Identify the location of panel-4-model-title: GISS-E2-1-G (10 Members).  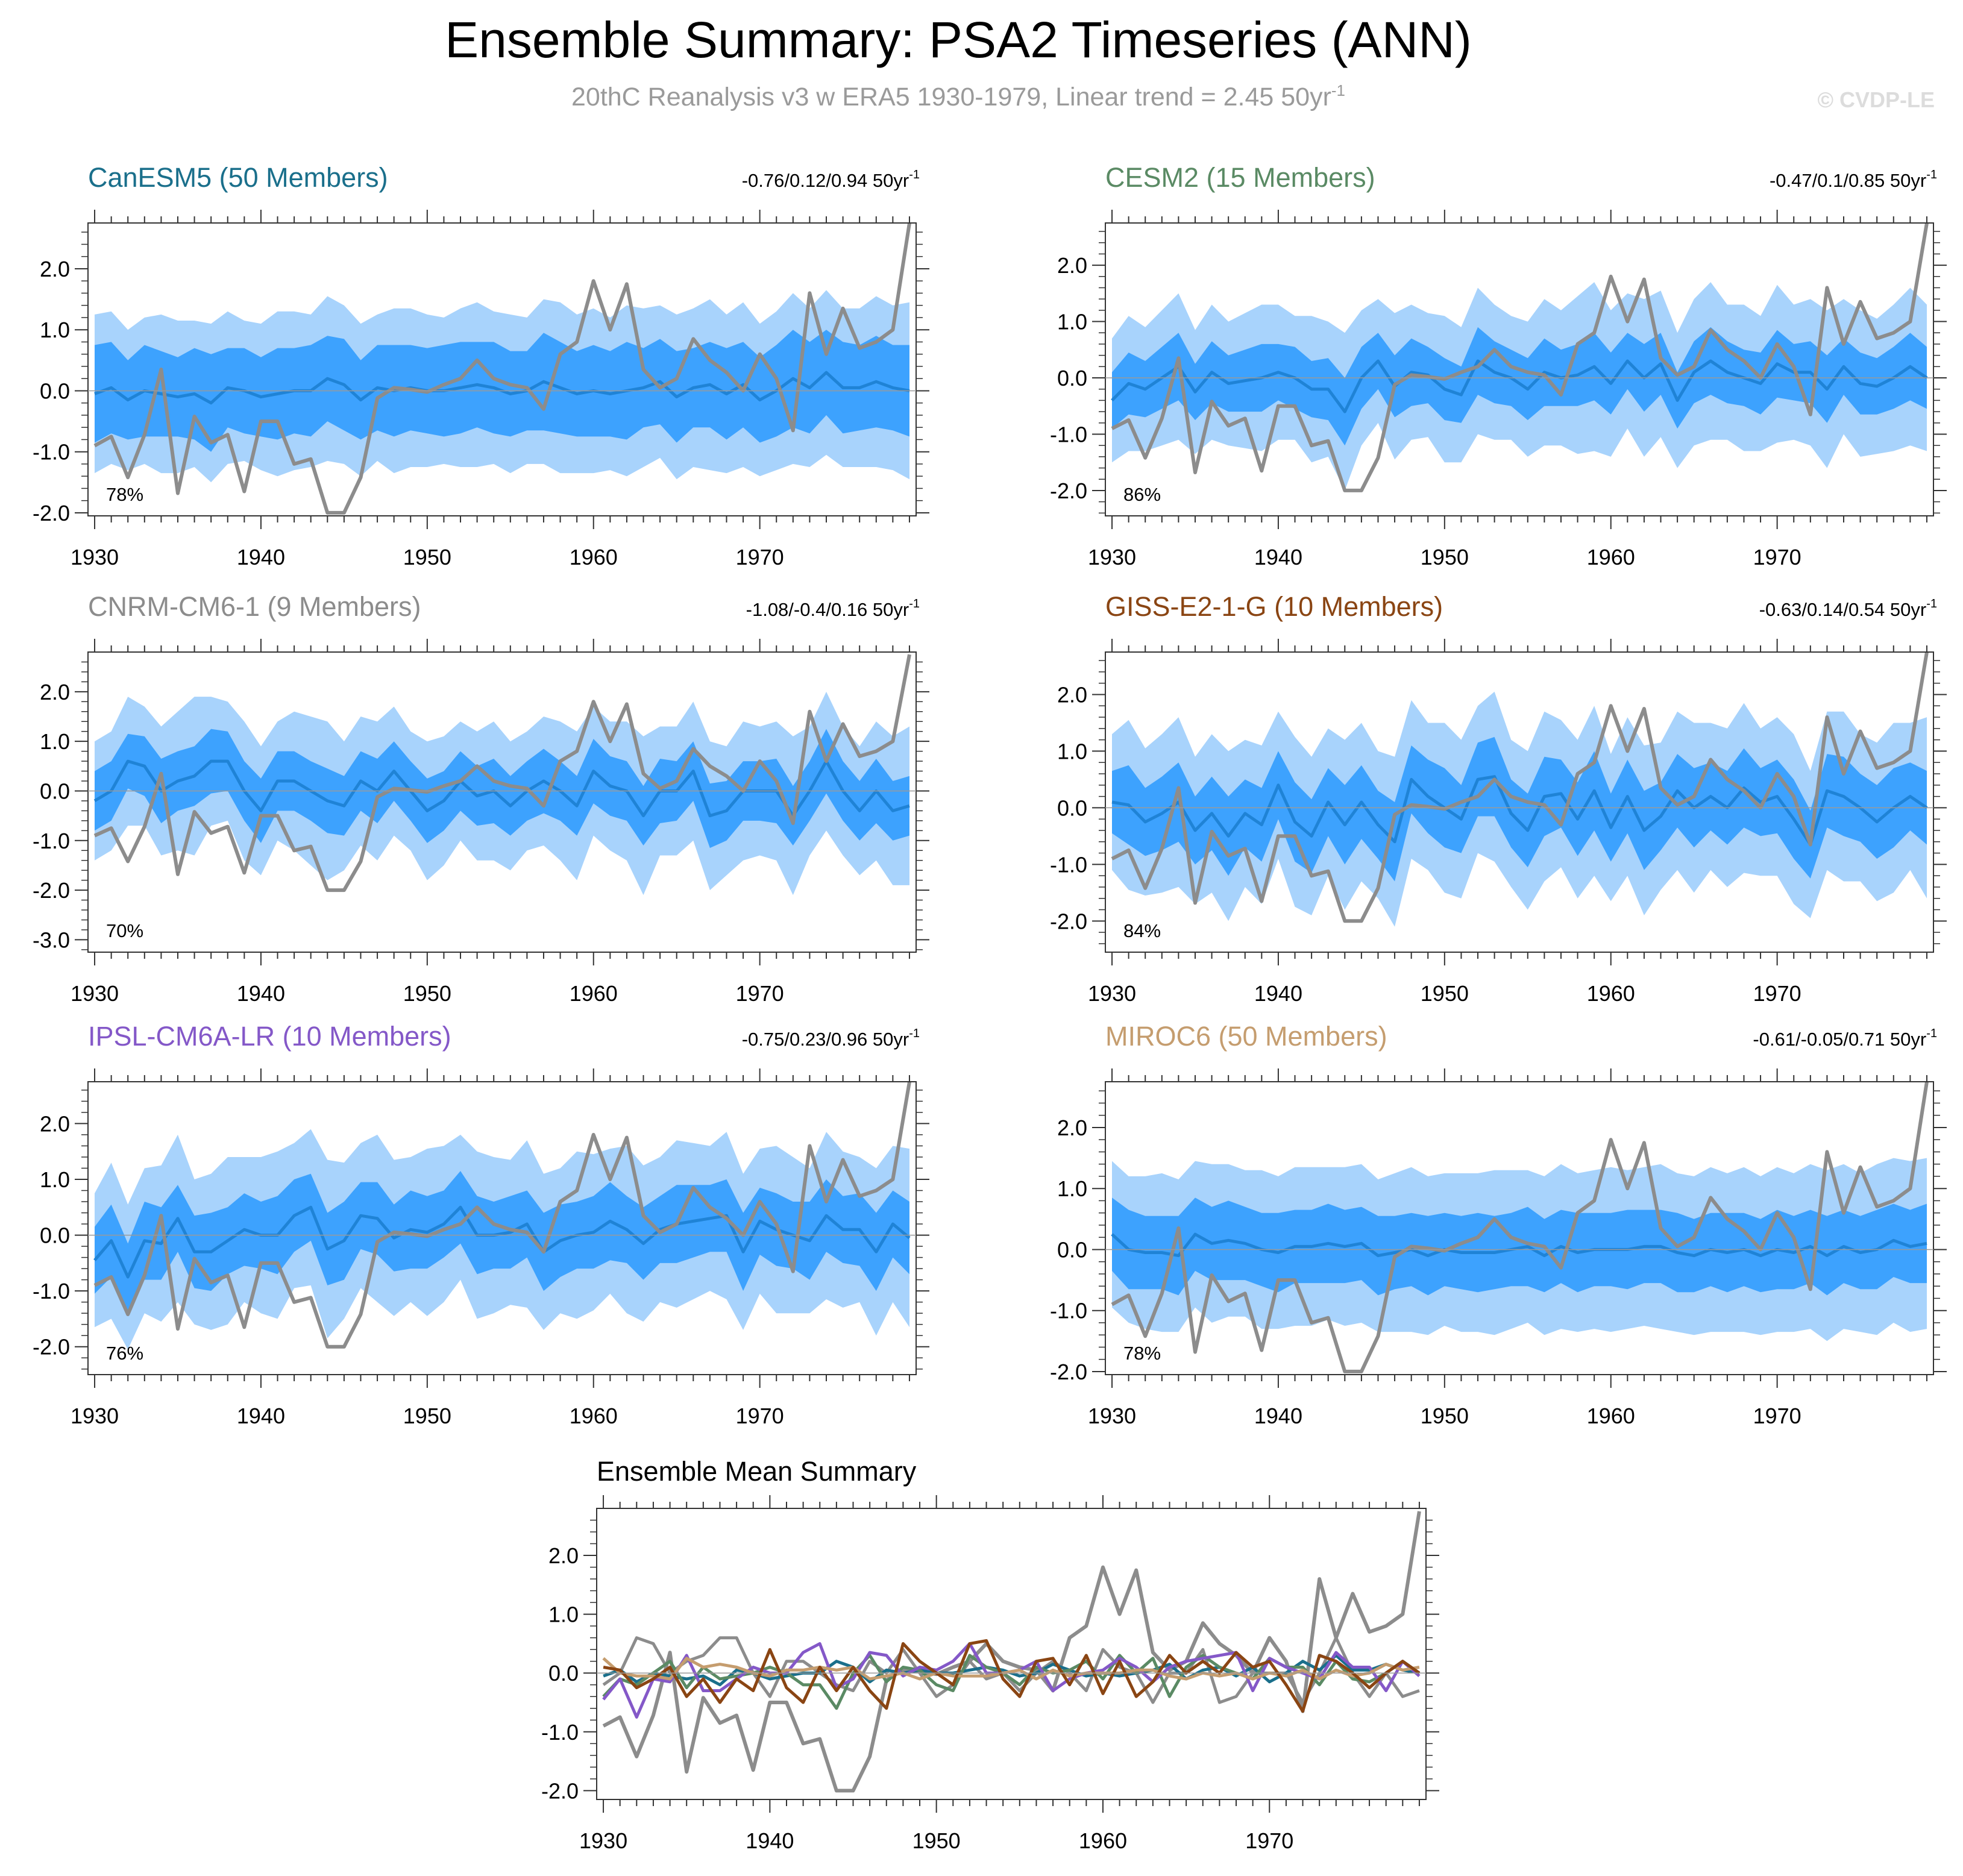
(1274, 606).